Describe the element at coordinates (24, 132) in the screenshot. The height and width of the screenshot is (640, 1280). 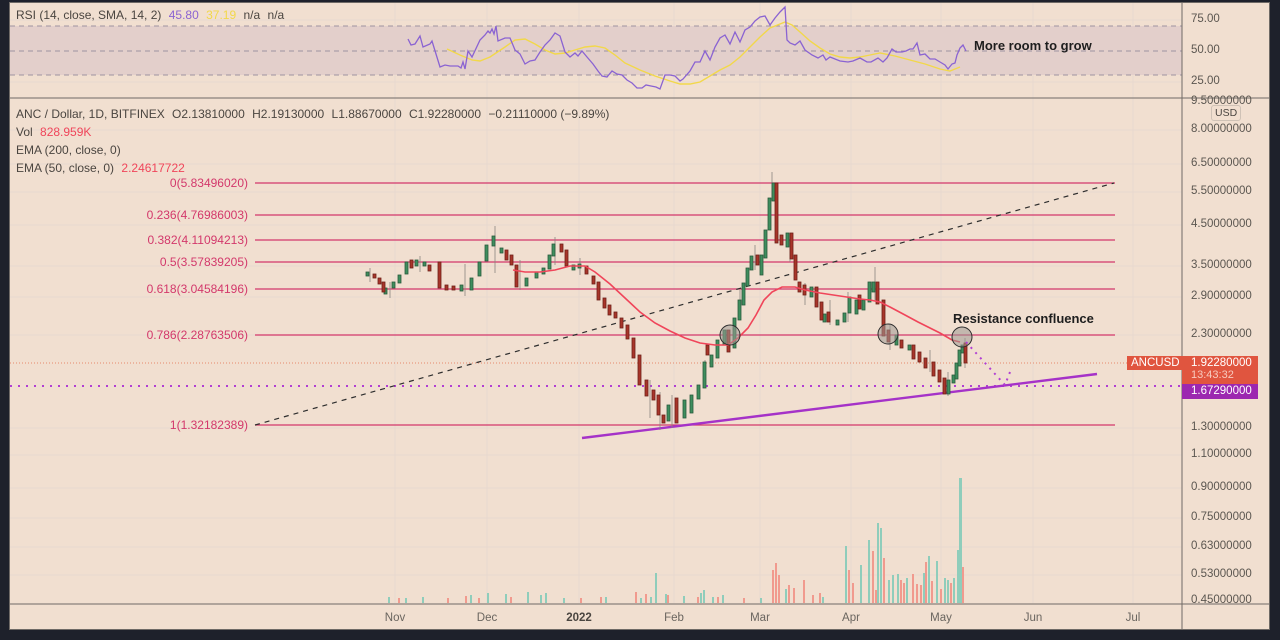
I see `volume-label: Vol` at that location.